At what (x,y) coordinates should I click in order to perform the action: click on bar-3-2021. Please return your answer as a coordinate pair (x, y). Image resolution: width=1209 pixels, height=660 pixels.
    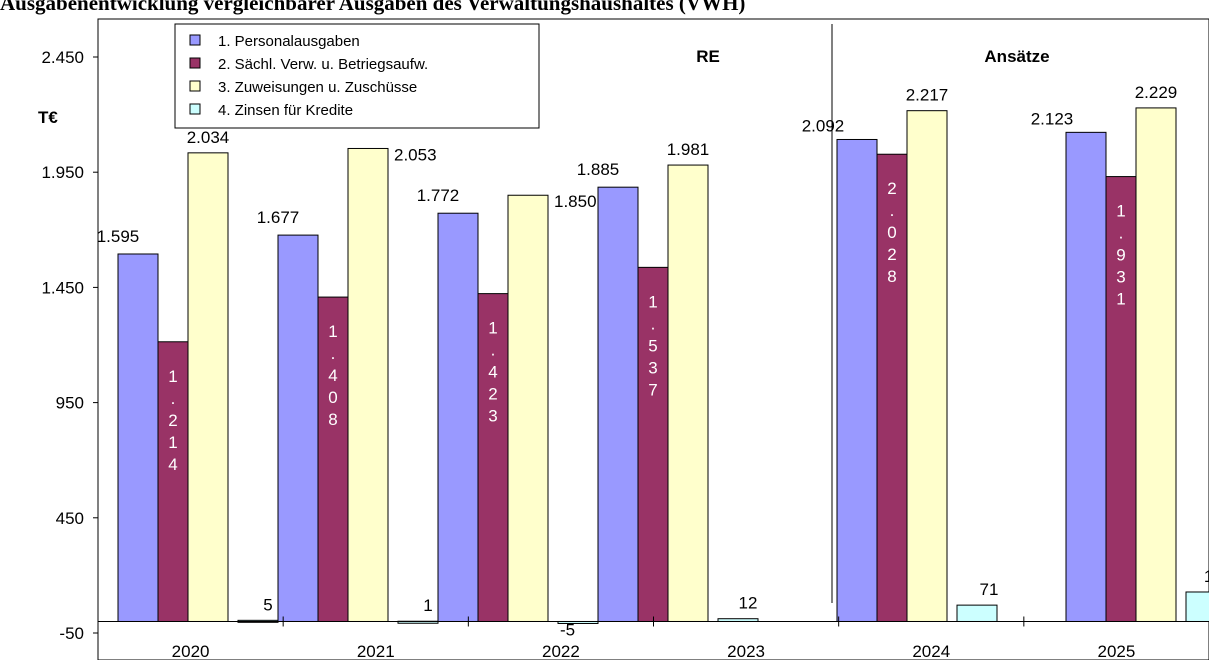
    Looking at the image, I should click on (368, 384).